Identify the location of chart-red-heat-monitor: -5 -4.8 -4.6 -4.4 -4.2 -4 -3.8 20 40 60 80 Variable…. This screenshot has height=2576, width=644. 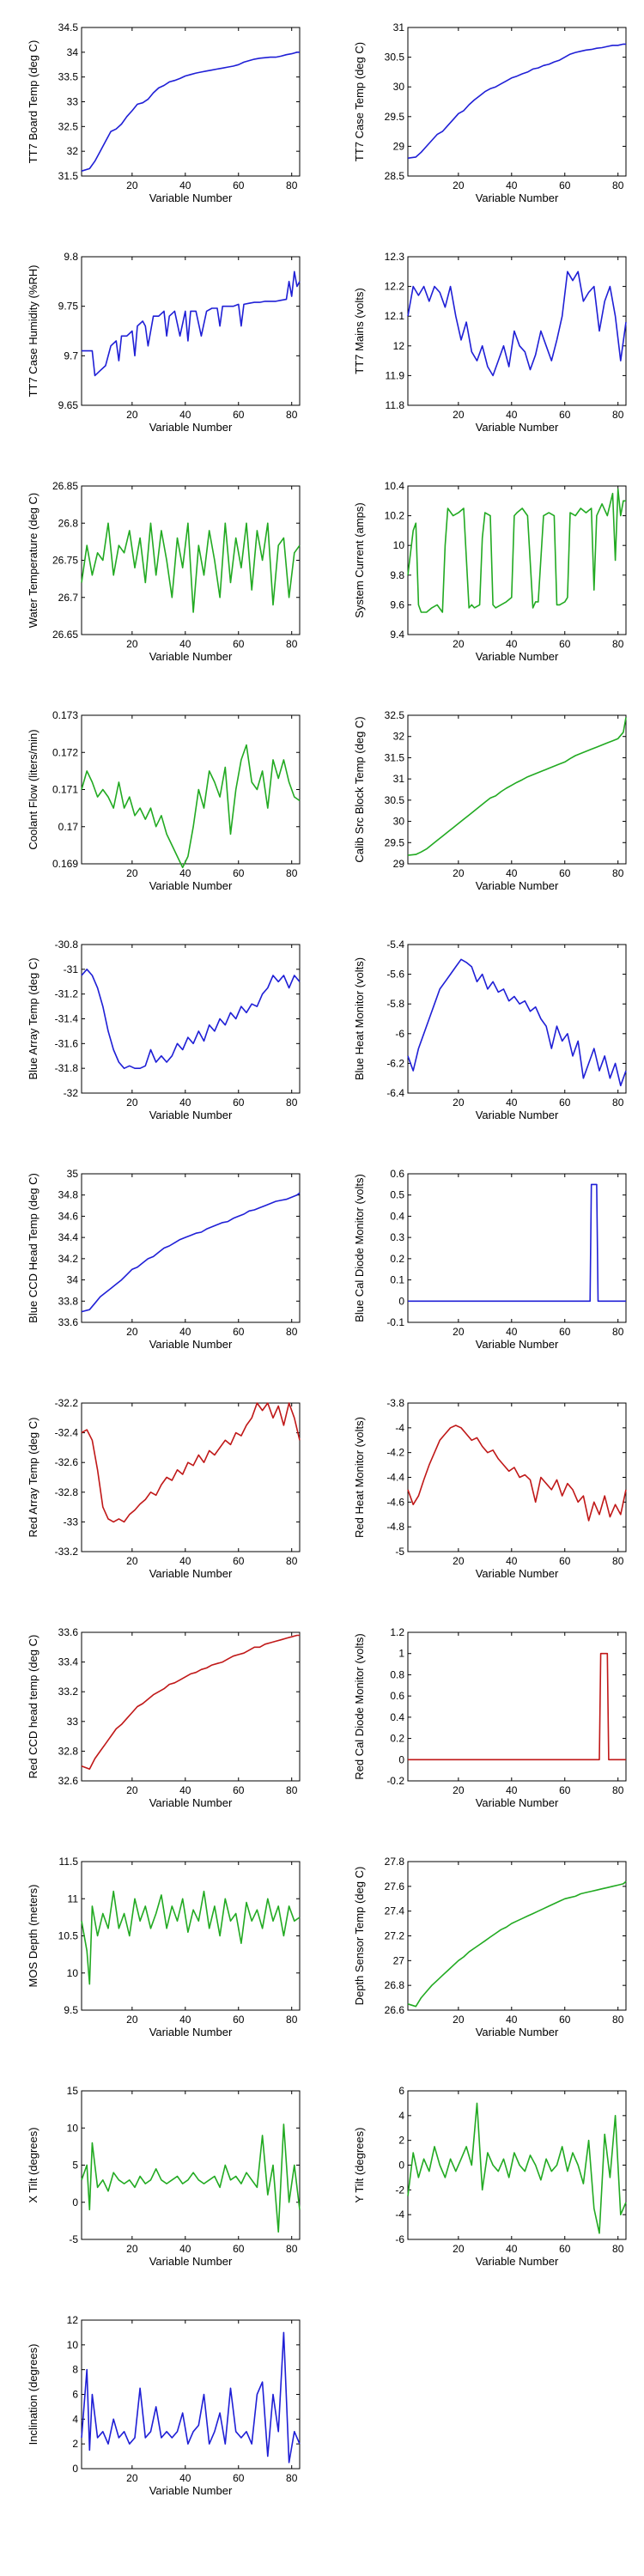
(490, 1488).